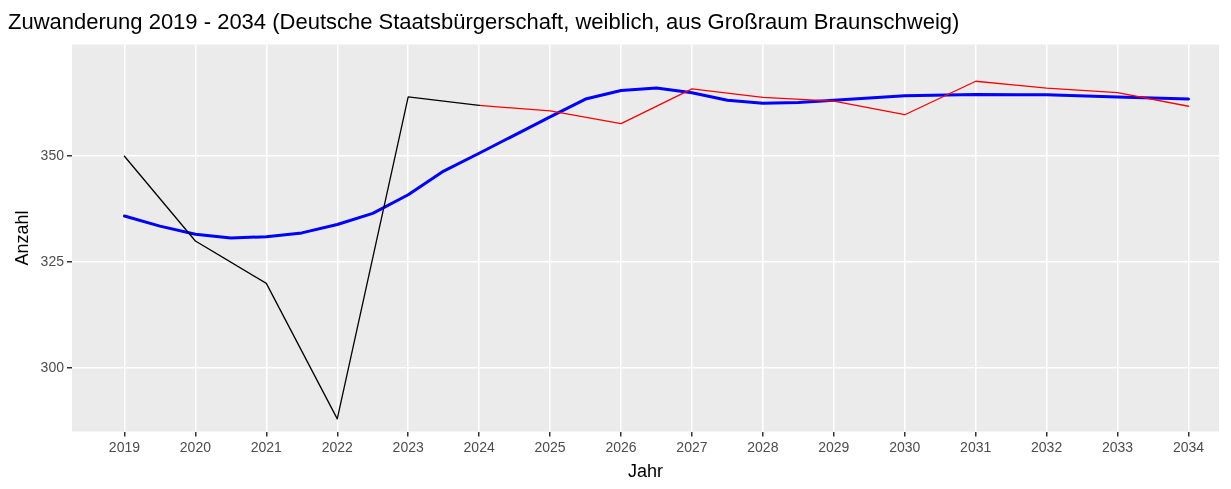  I want to click on x-tick-label: 2031, so click(976, 446).